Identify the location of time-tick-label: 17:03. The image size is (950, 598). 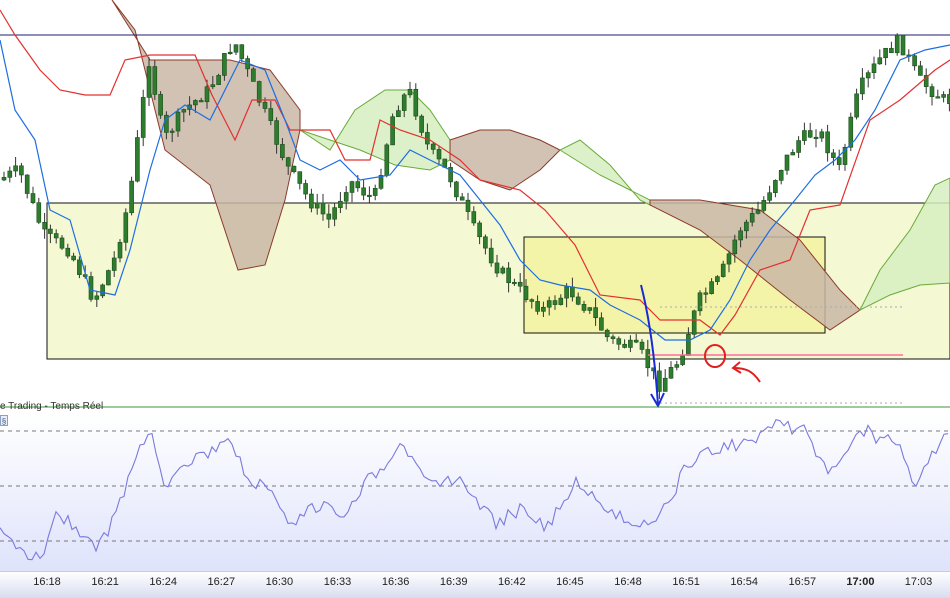
(918, 582).